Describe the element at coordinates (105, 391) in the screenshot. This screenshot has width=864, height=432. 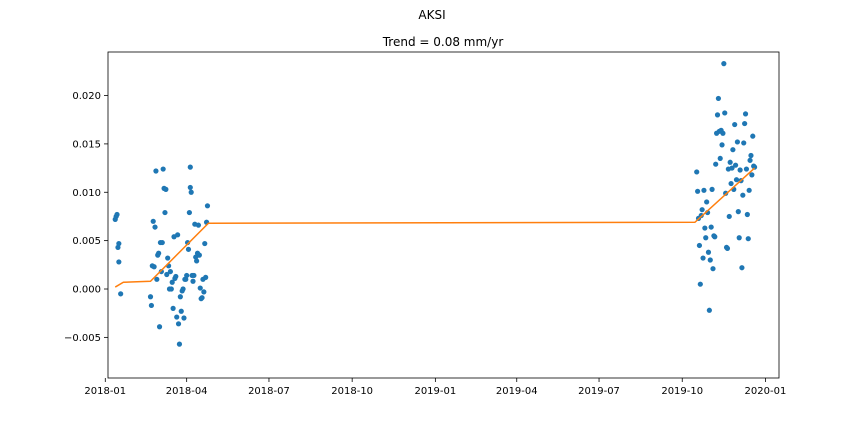
I see `x-tick-label: 2018-01` at that location.